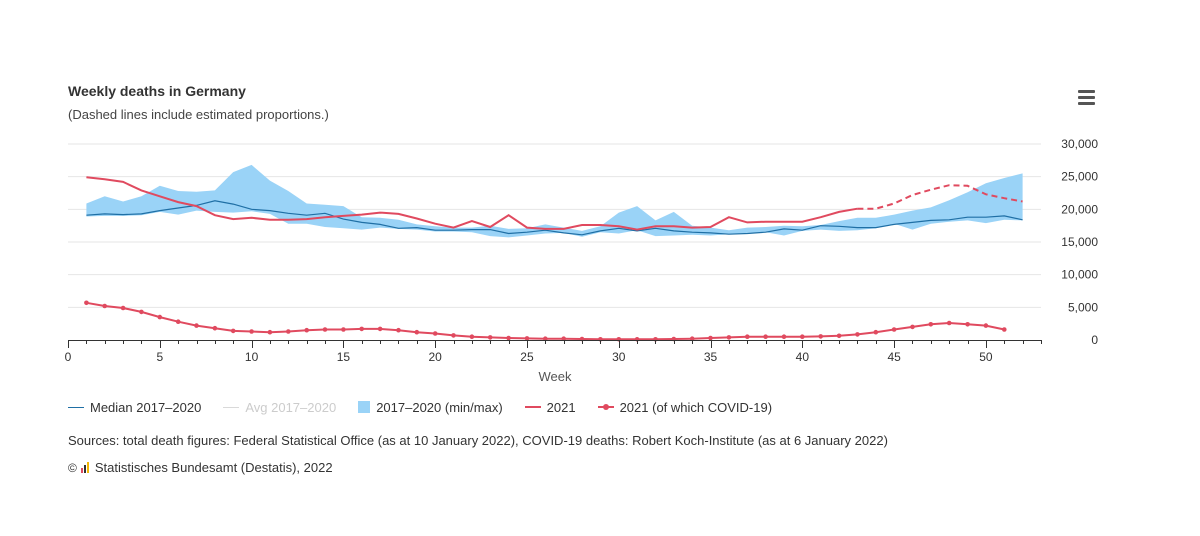 The image size is (1200, 536). I want to click on legend-label-median: Median 2017–2020, so click(146, 407).